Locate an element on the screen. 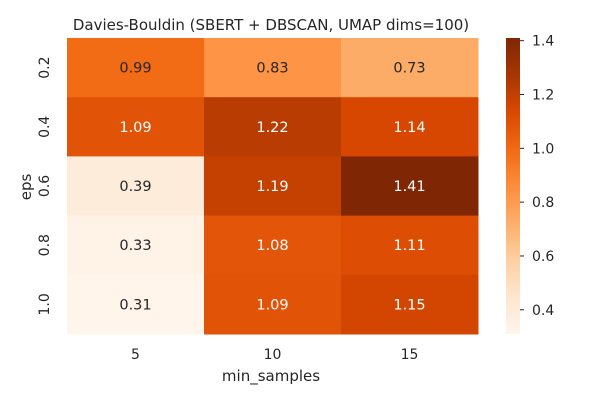 The image size is (600, 400). colorbar: 0.4 0.6 0.8 1.0 1.2 1.4 is located at coordinates (530, 184).